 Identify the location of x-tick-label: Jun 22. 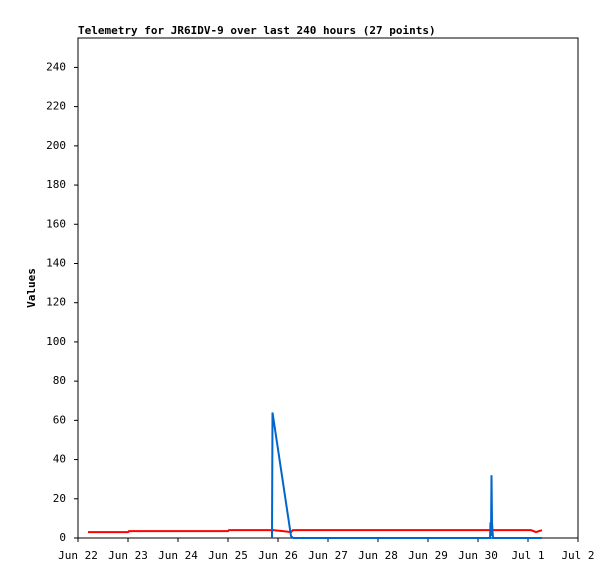
(78, 555).